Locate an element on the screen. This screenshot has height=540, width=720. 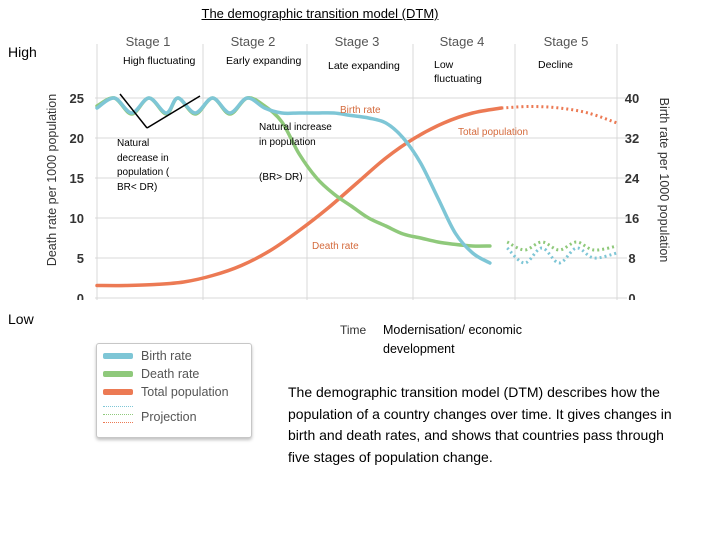
birth-rate-projection is located at coordinates (562, 255).